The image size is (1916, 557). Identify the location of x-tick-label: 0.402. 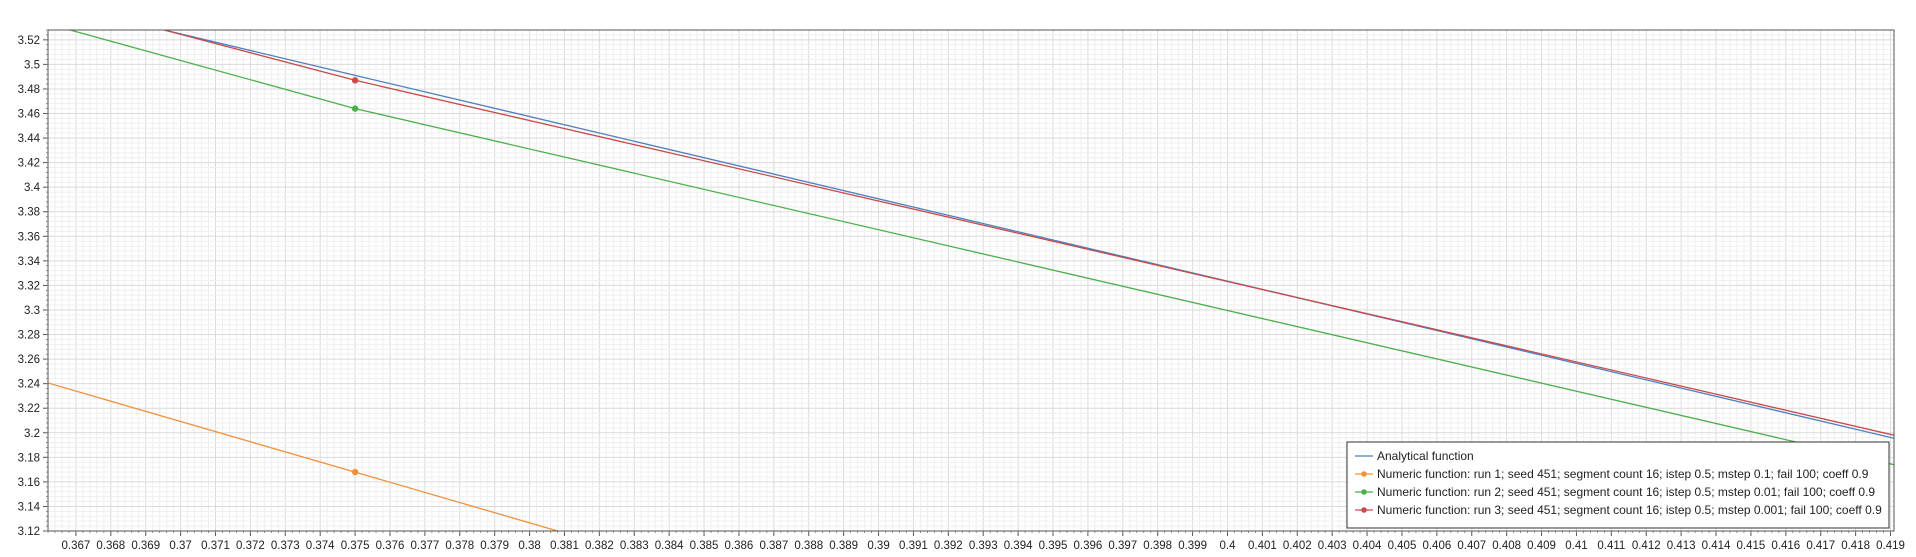
(1297, 546).